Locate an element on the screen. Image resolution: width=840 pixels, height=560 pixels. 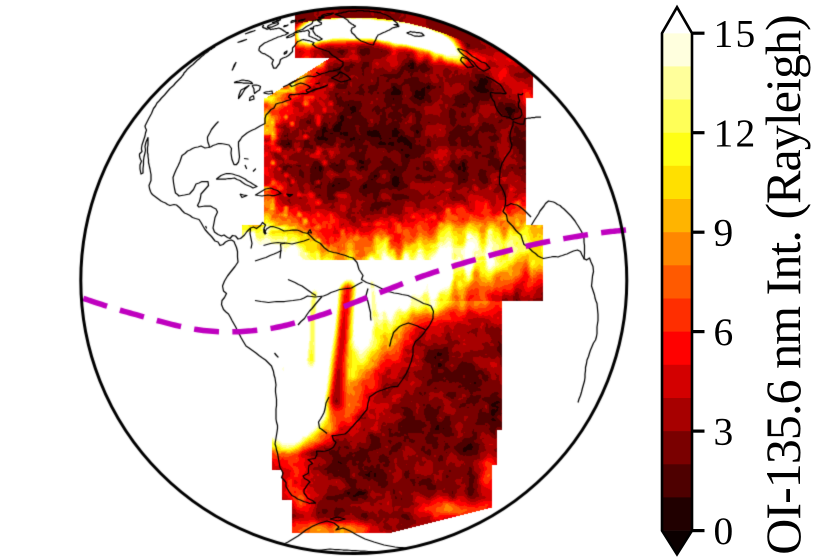
svg-text: 0 is located at coordinates (725, 531).